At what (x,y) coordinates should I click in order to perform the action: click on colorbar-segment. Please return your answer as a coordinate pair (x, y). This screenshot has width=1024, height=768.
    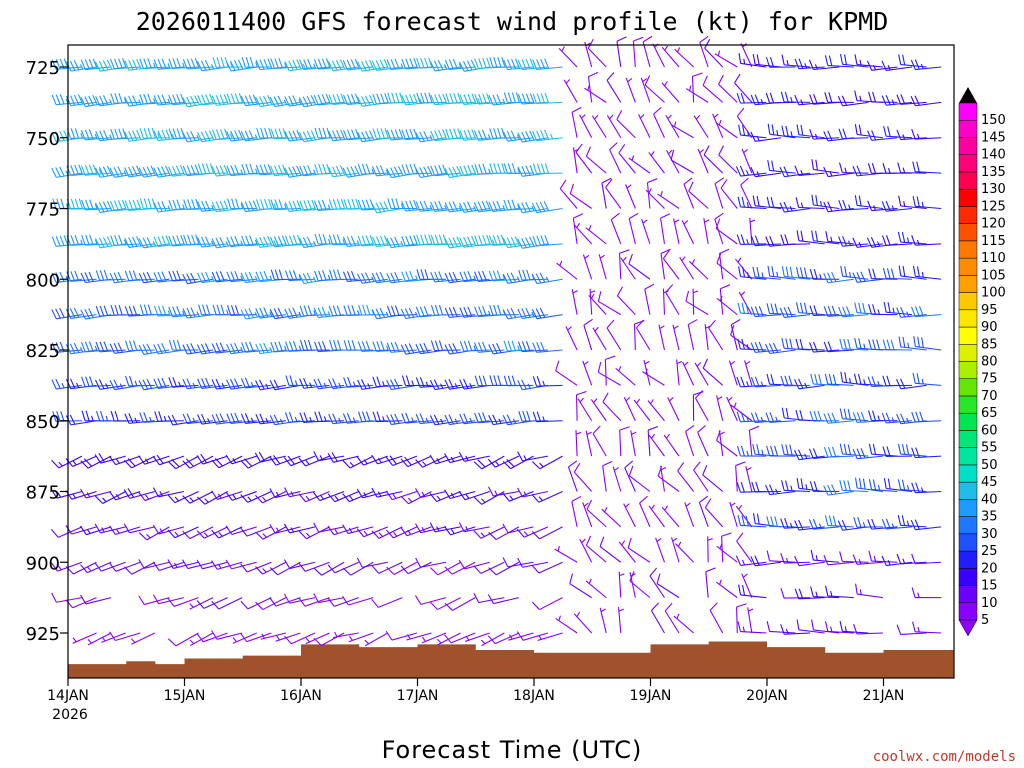
    Looking at the image, I should click on (968, 232).